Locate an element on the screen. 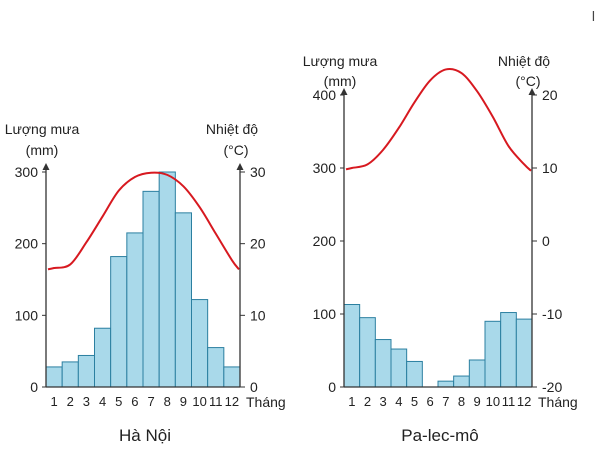  right-tick-label: -10 is located at coordinates (552, 314).